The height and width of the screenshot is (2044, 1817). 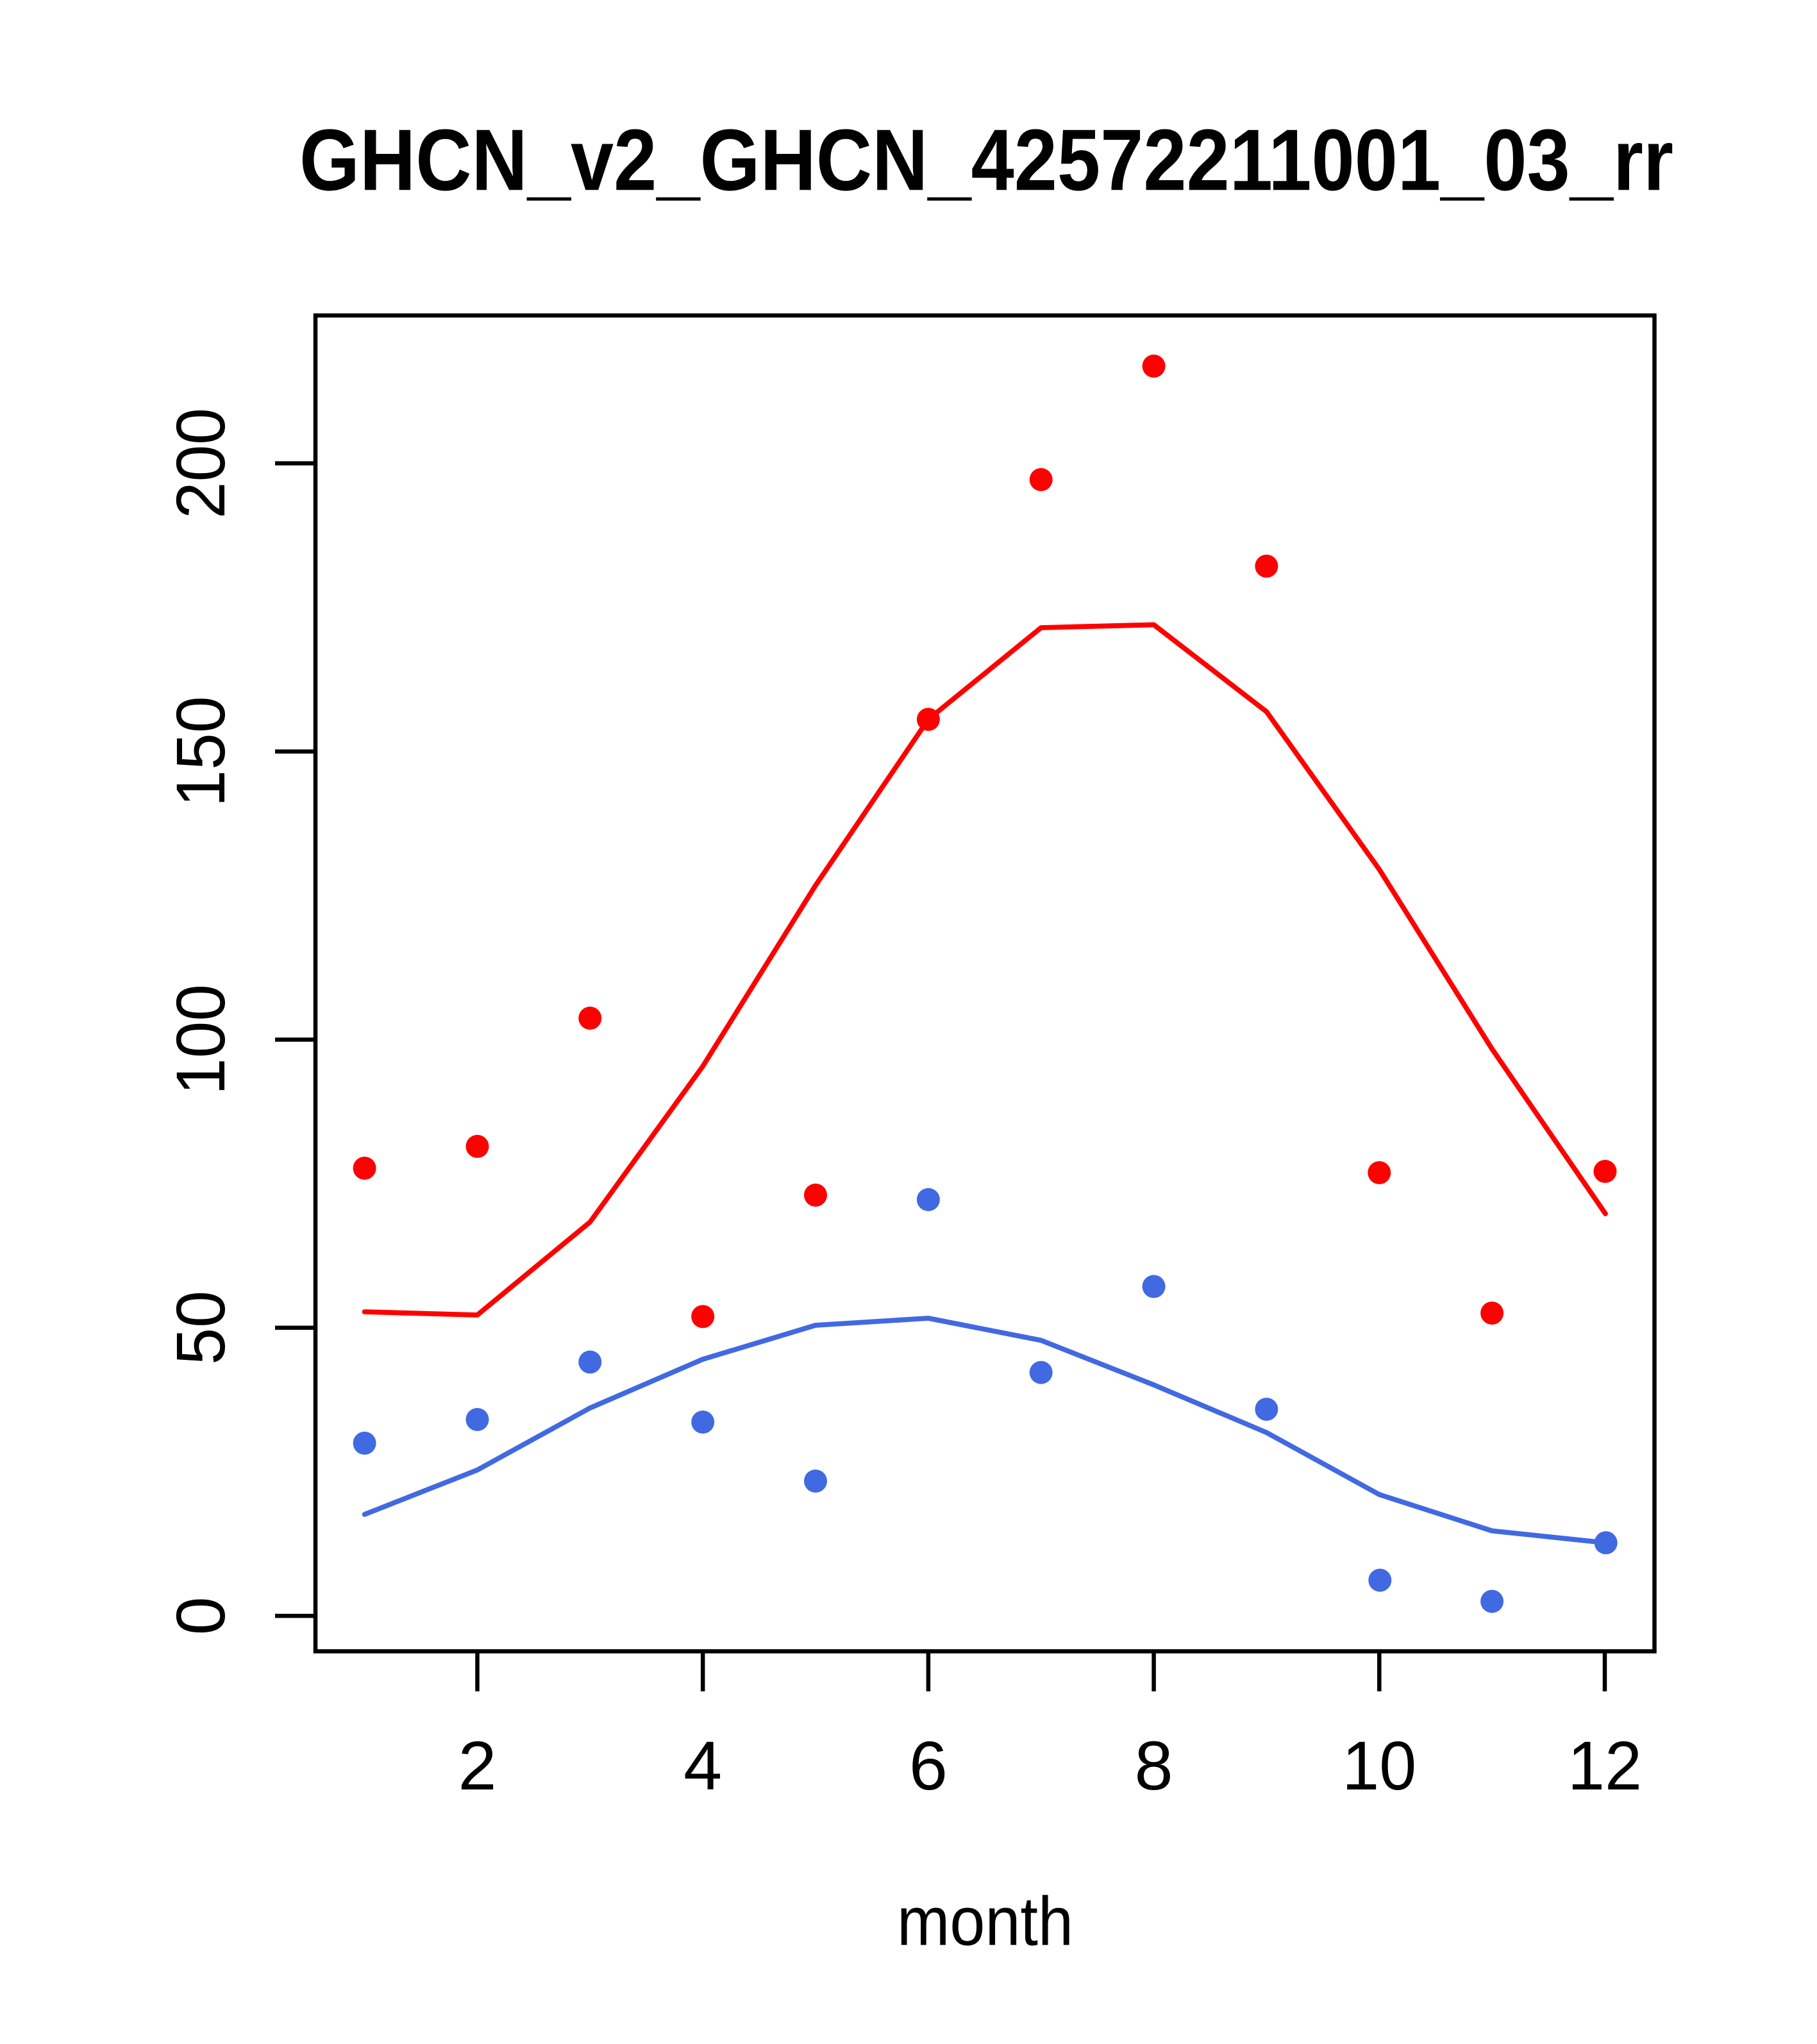 I want to click on svg-text: 12, so click(x=1605, y=1765).